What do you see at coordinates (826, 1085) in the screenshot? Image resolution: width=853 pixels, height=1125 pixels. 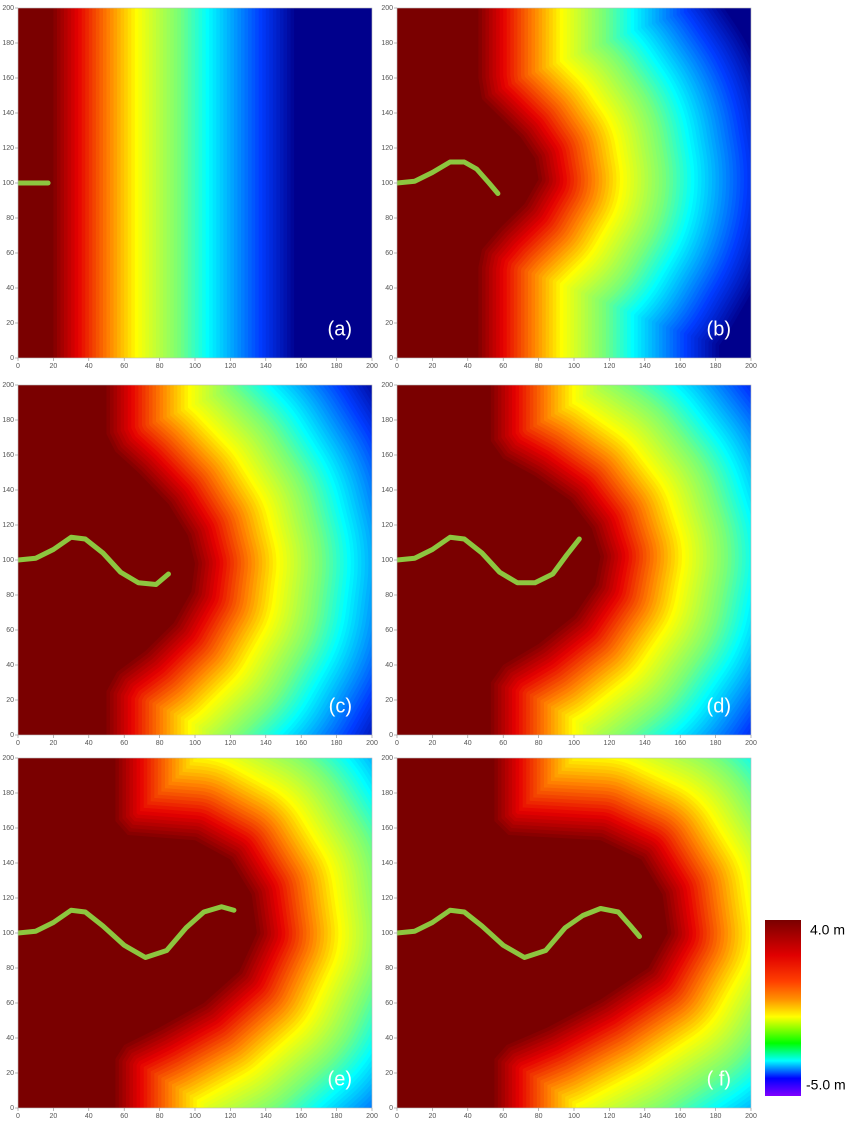 I see `colorbar-min-label: -5.0 m` at bounding box center [826, 1085].